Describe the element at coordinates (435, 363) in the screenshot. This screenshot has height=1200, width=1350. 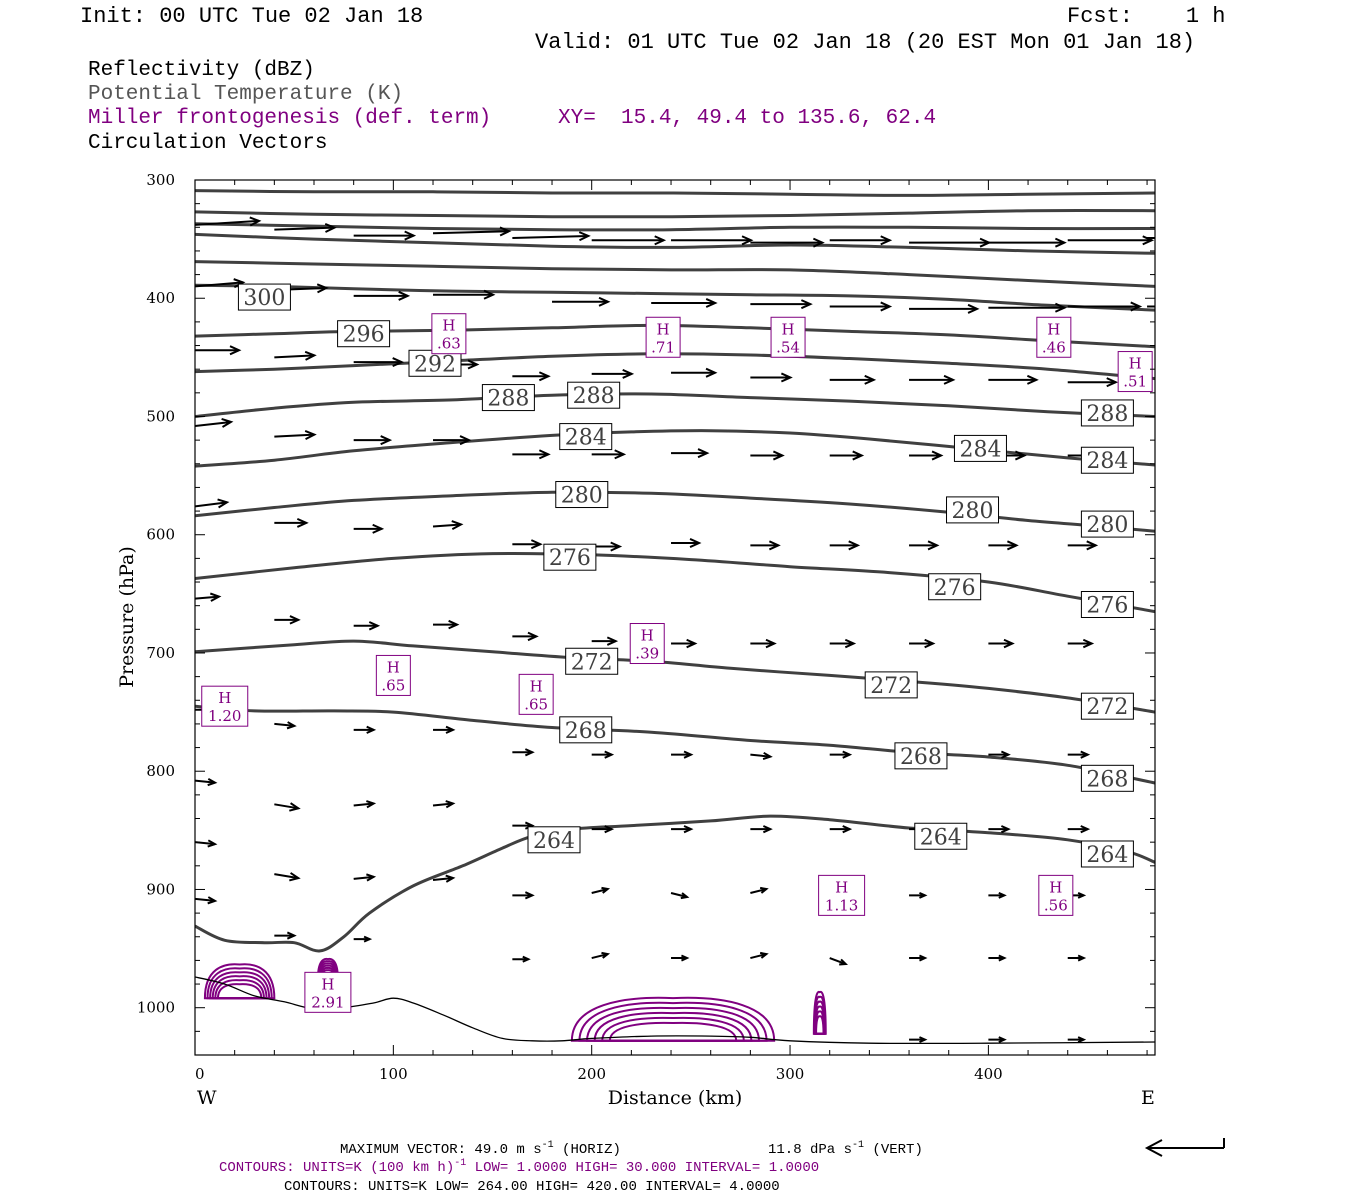
I see `theta-contour-label: 292` at that location.